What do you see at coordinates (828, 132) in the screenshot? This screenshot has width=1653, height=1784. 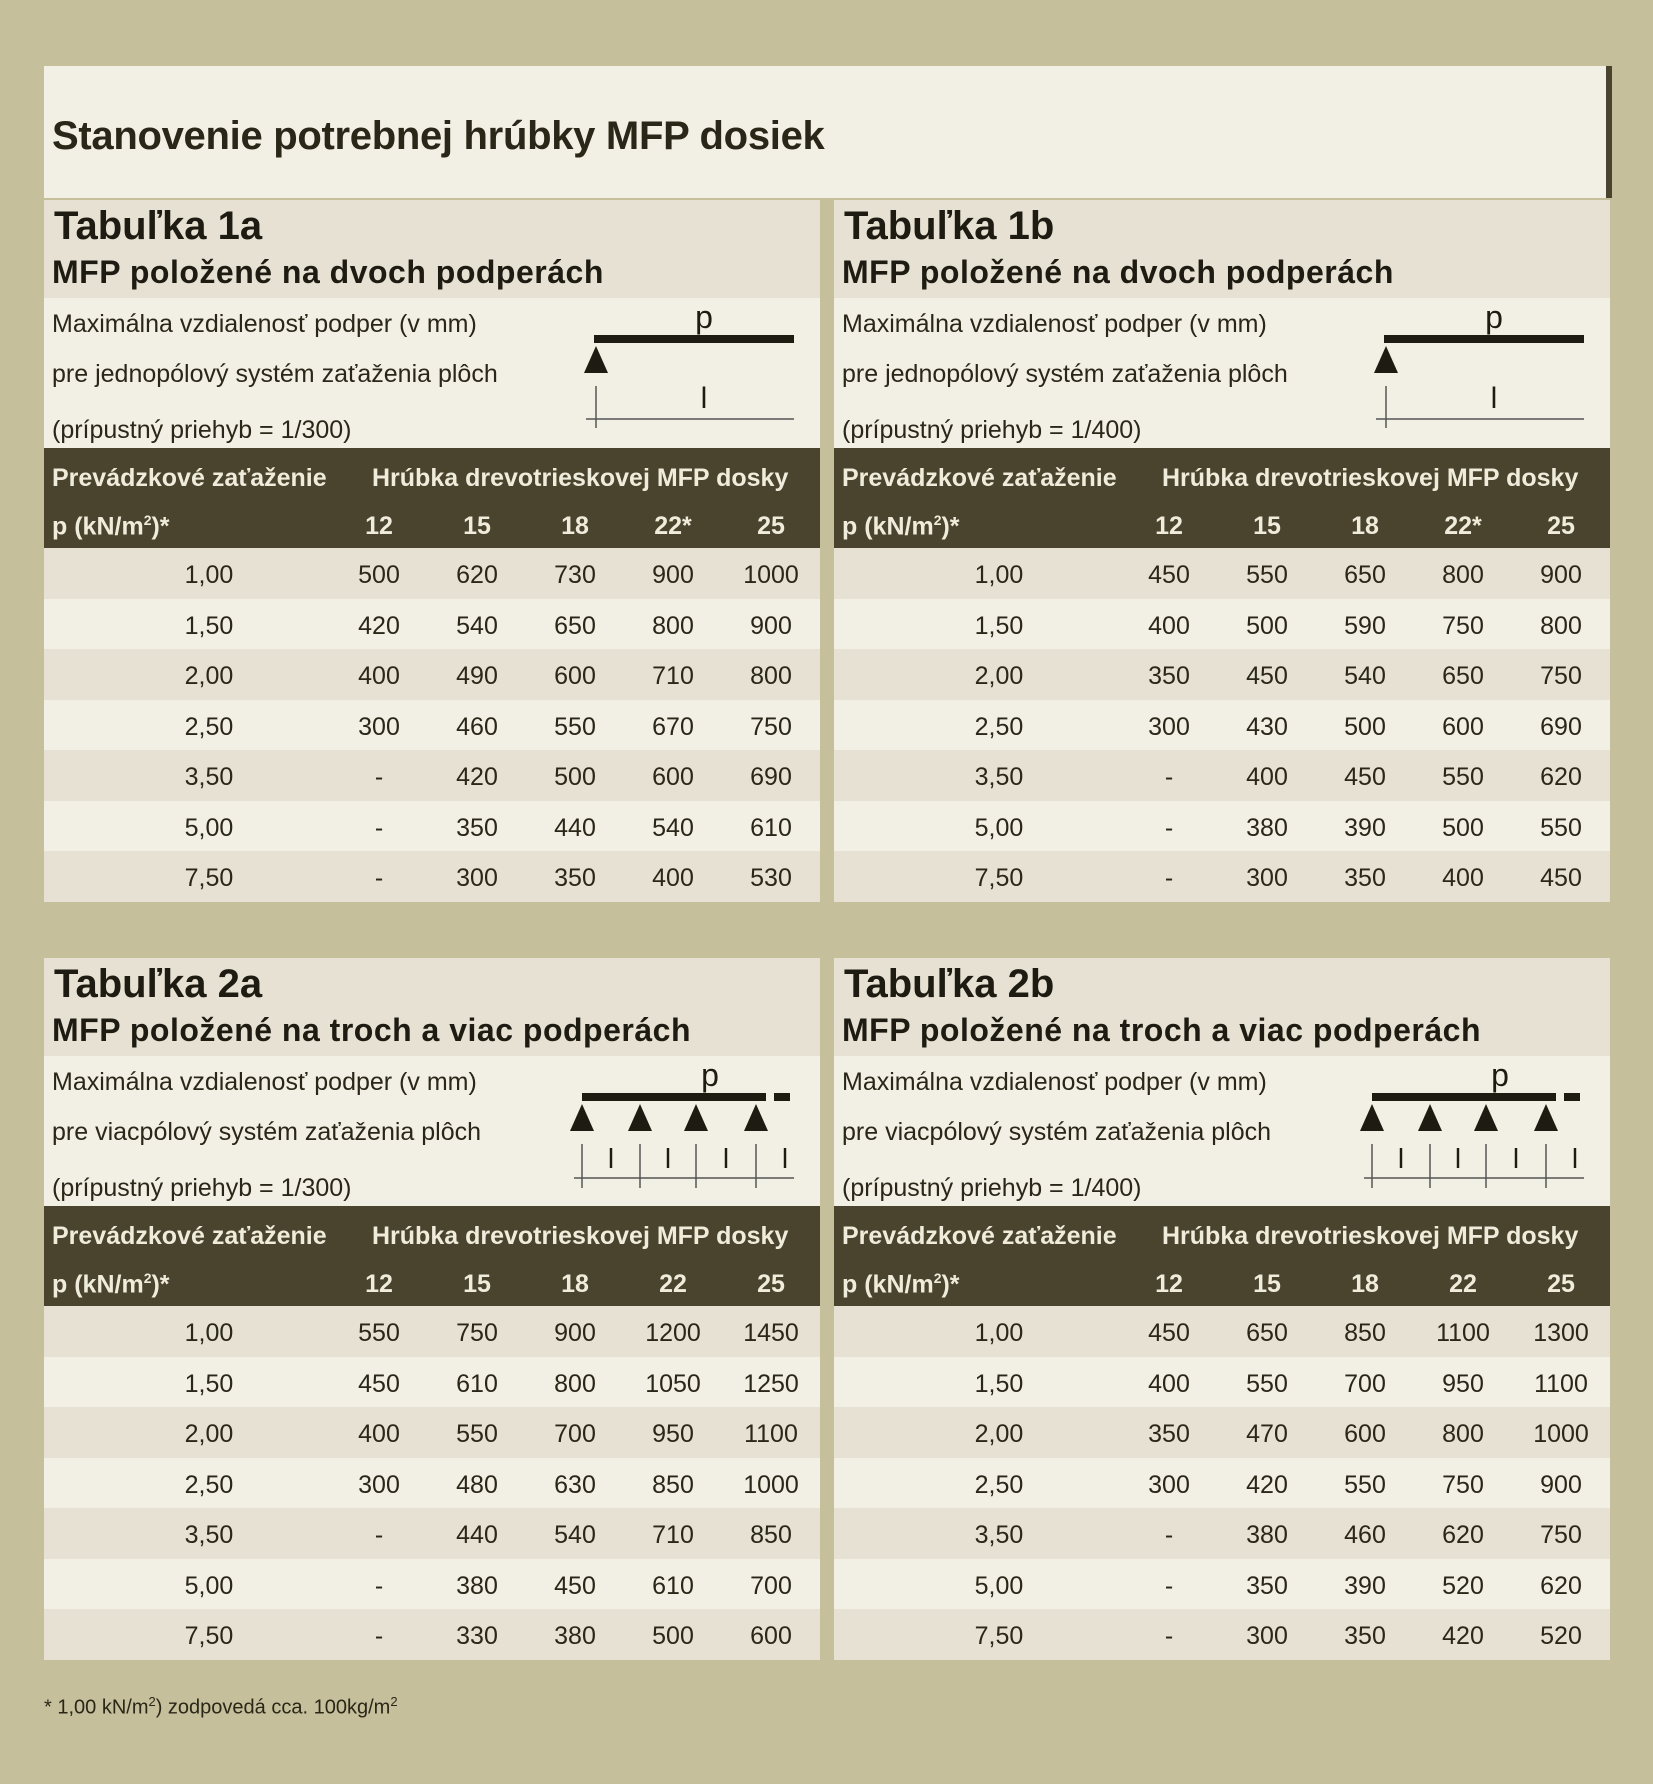 I see `page-title-bar: Stanovenie potrebnej hrúbky MFP dosiek` at bounding box center [828, 132].